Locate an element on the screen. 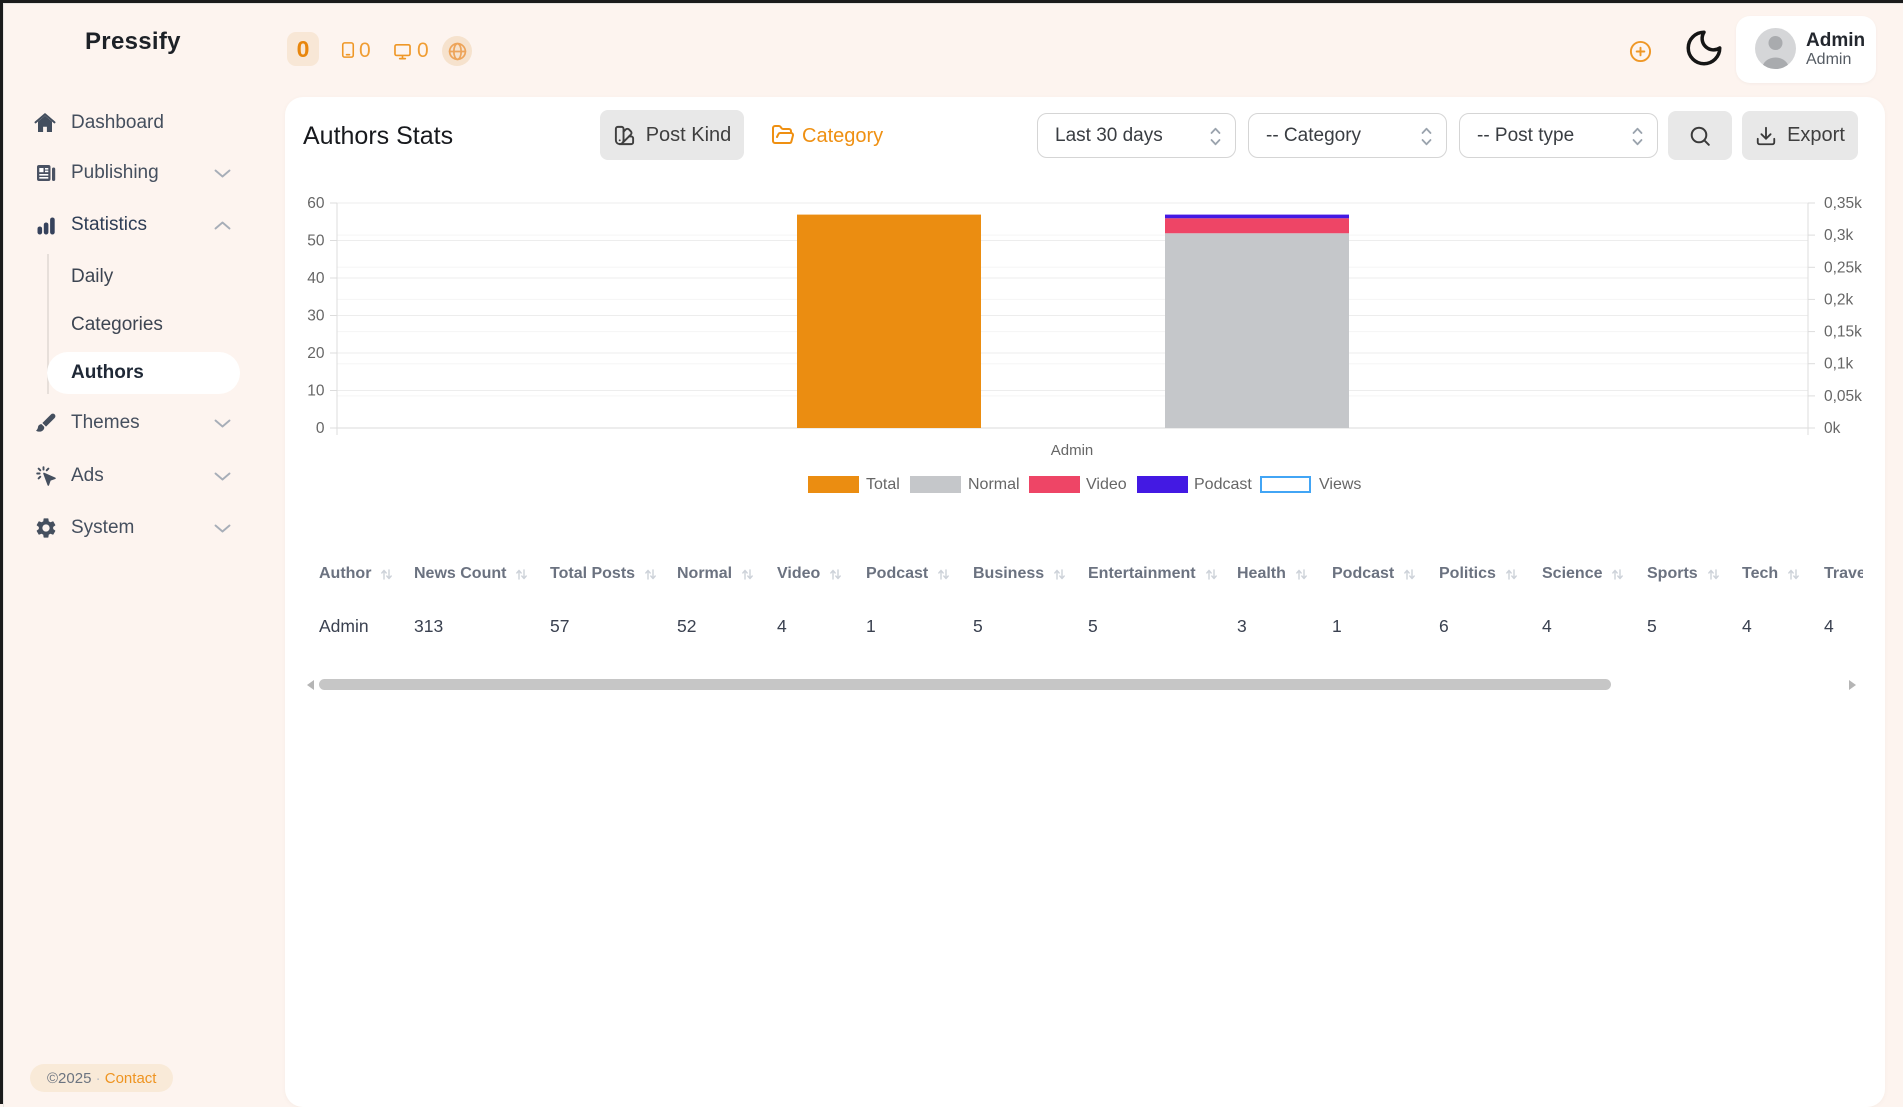 The height and width of the screenshot is (1107, 1903). svg-text: 0,35k is located at coordinates (1843, 203).